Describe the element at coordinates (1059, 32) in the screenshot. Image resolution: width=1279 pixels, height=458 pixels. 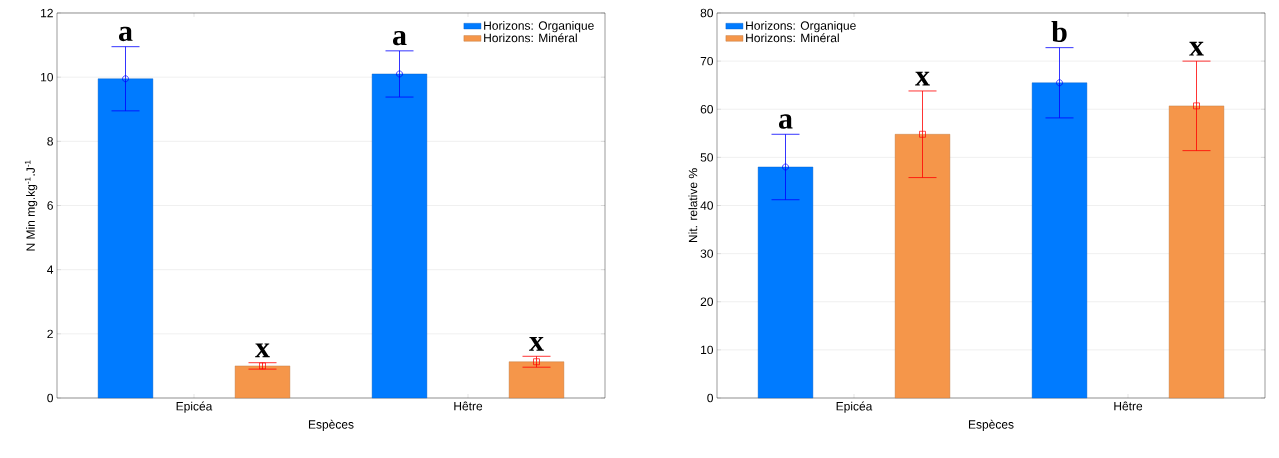
I see `annotation: b` at that location.